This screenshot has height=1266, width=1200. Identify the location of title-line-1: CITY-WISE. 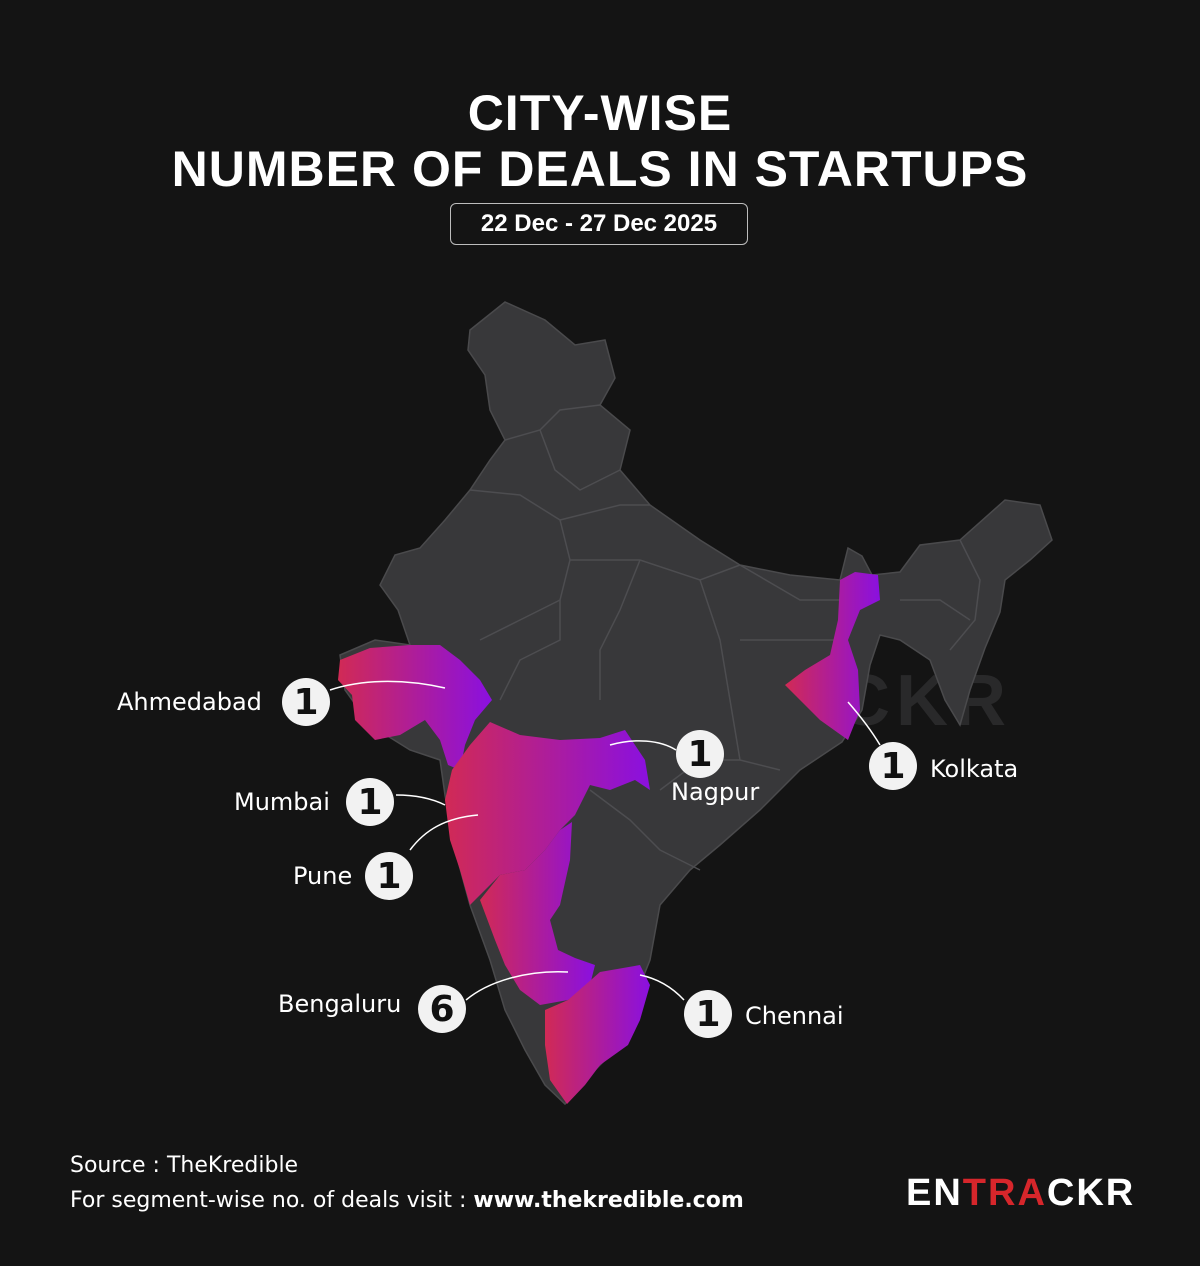
(600, 113).